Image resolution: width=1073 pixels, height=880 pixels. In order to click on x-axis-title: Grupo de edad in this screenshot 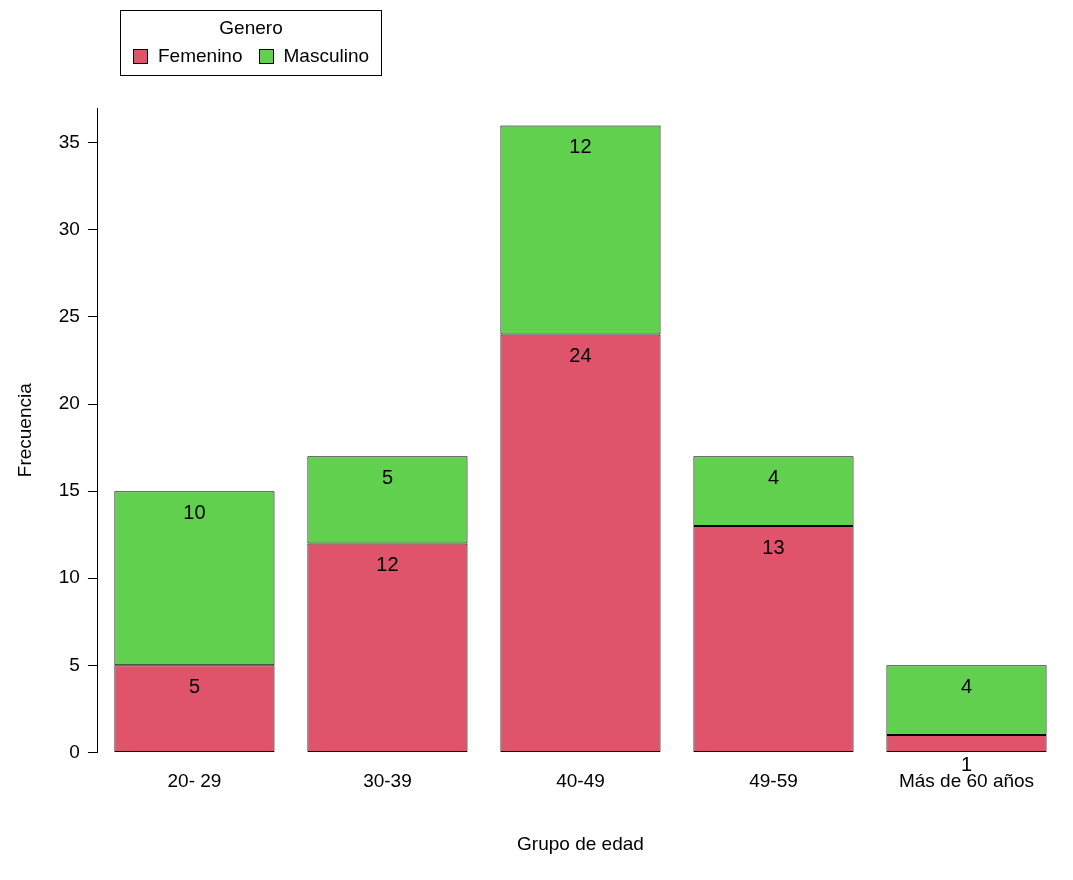, I will do `click(580, 843)`.